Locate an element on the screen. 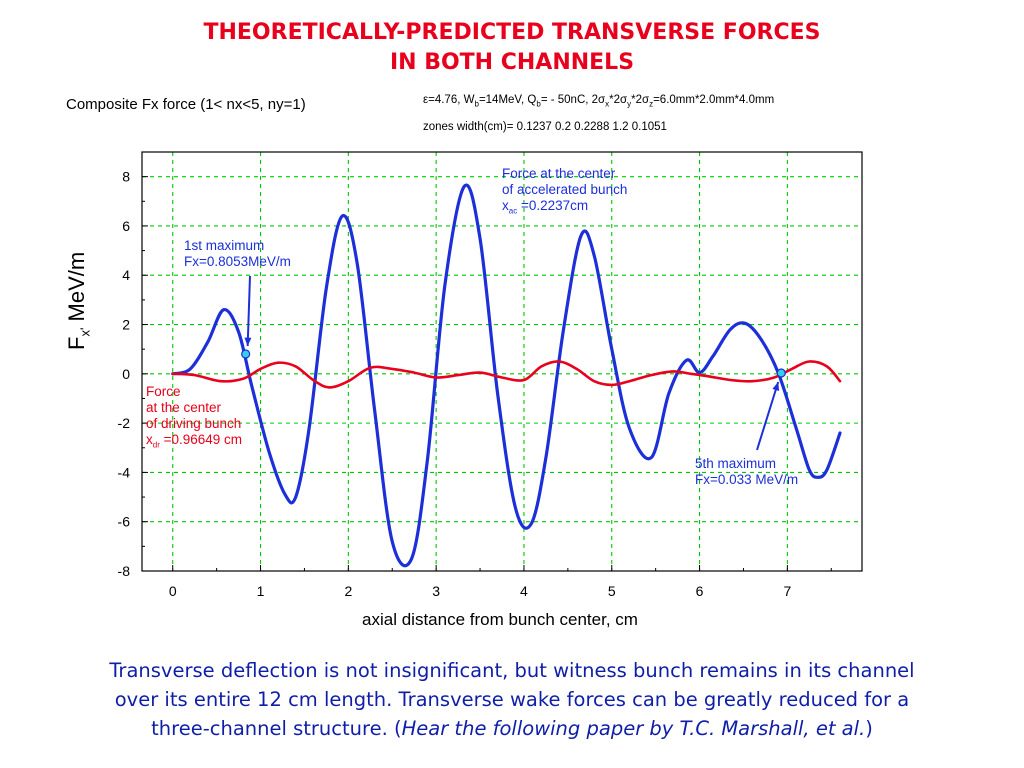 The width and height of the screenshot is (1024, 768). slide-title-line-2: IN BOTH CHANNELS is located at coordinates (512, 62).